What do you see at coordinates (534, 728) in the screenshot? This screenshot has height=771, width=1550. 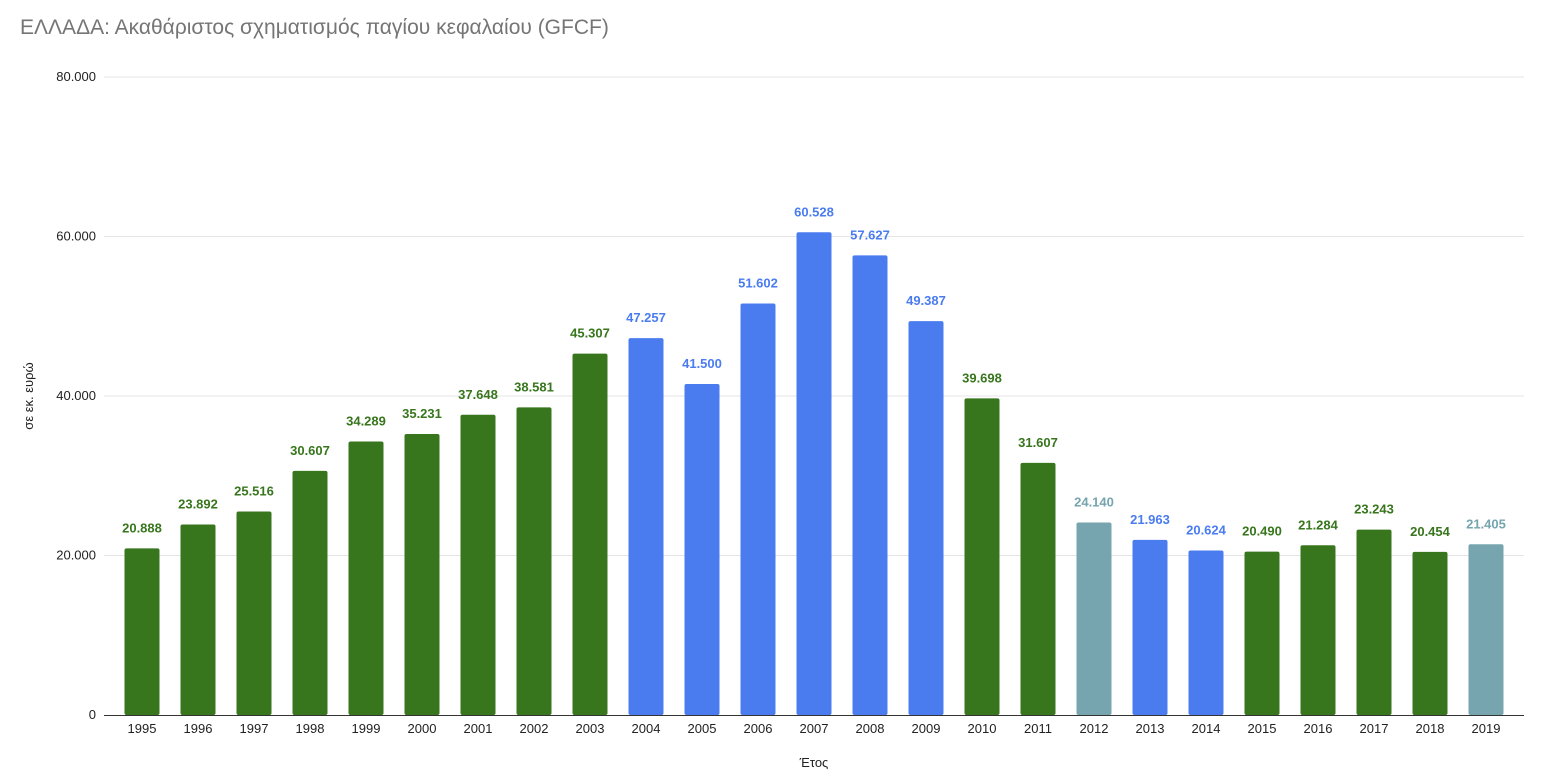 I see `x-tick-label: 2002` at bounding box center [534, 728].